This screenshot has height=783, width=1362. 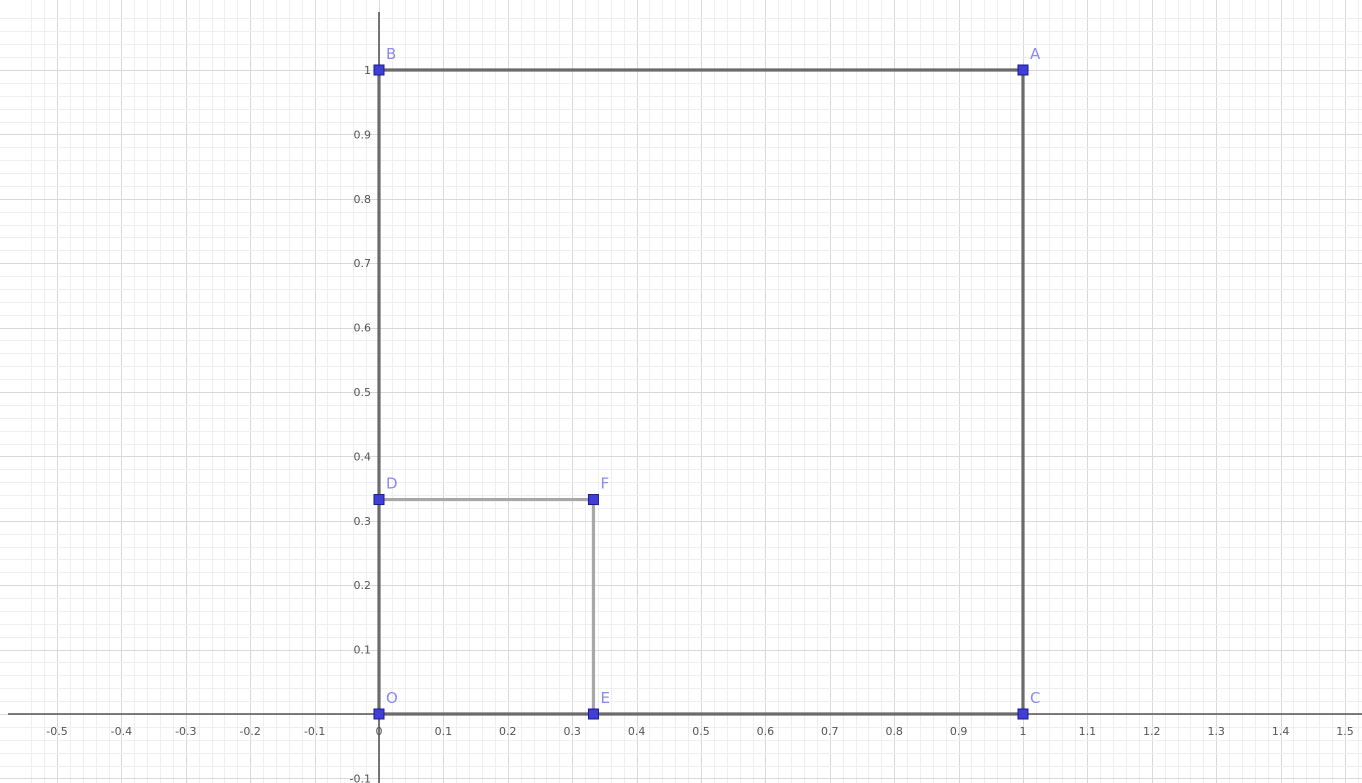 What do you see at coordinates (363, 392) in the screenshot?
I see `y-tick-label: 0.5` at bounding box center [363, 392].